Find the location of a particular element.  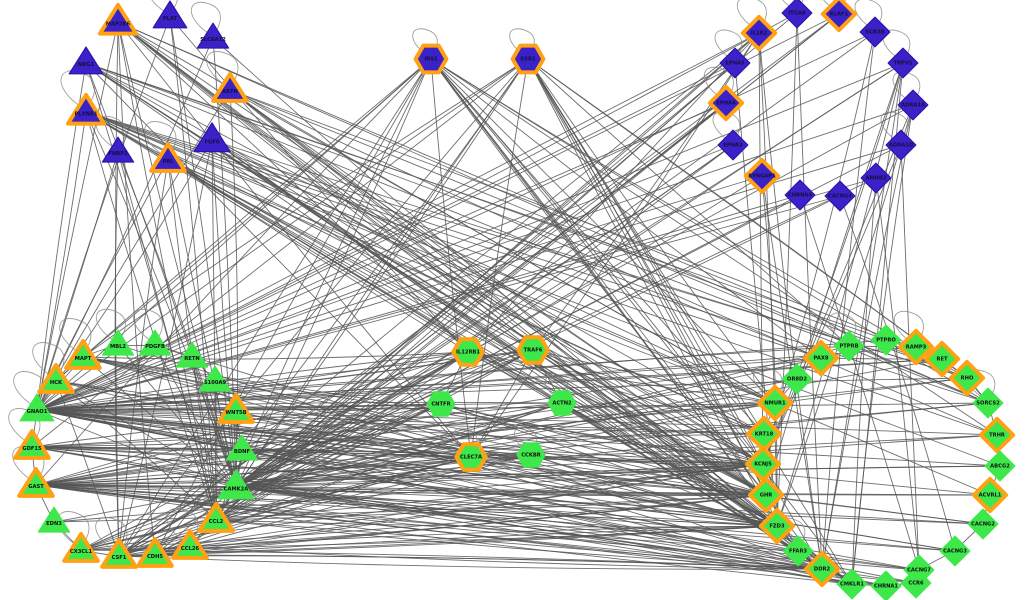

graph-node-slc6a12 is located at coordinates (213, 35).